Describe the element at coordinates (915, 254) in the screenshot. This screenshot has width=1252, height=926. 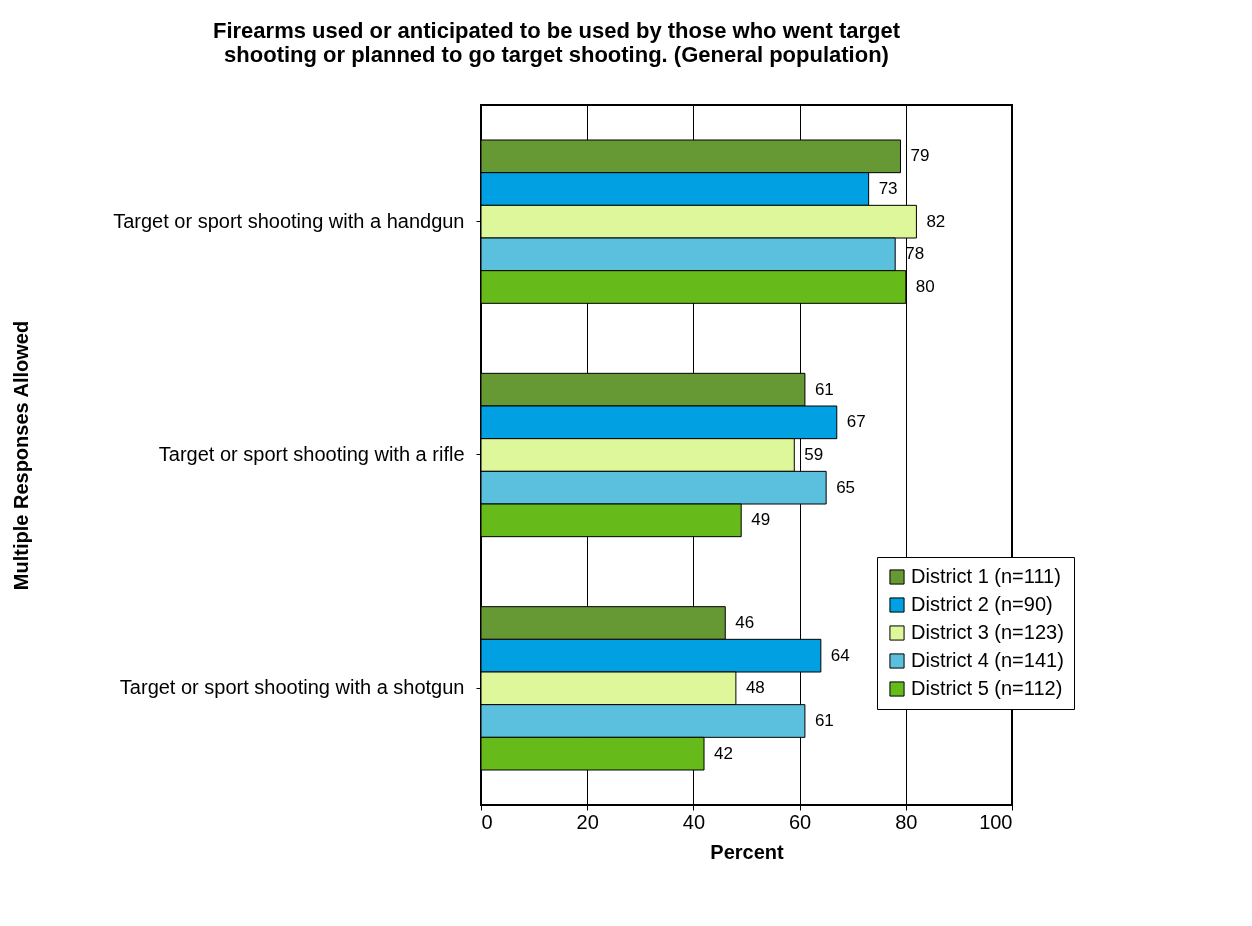
I see `data-label: 78` at that location.